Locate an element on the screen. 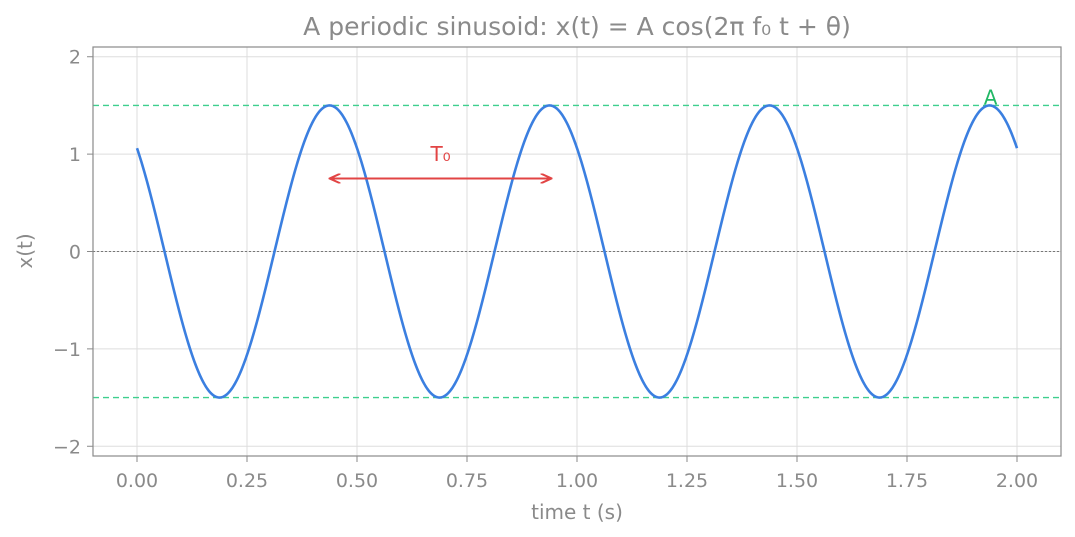  amplitude-label: A is located at coordinates (991, 98).